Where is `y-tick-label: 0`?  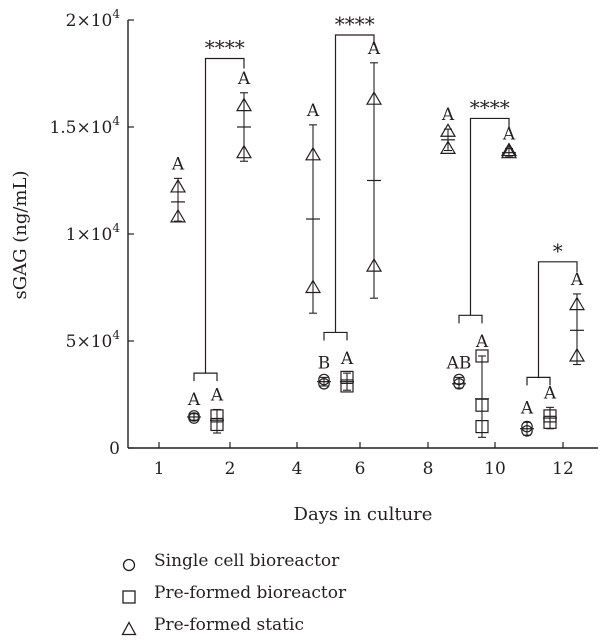
y-tick-label: 0 is located at coordinates (114, 449).